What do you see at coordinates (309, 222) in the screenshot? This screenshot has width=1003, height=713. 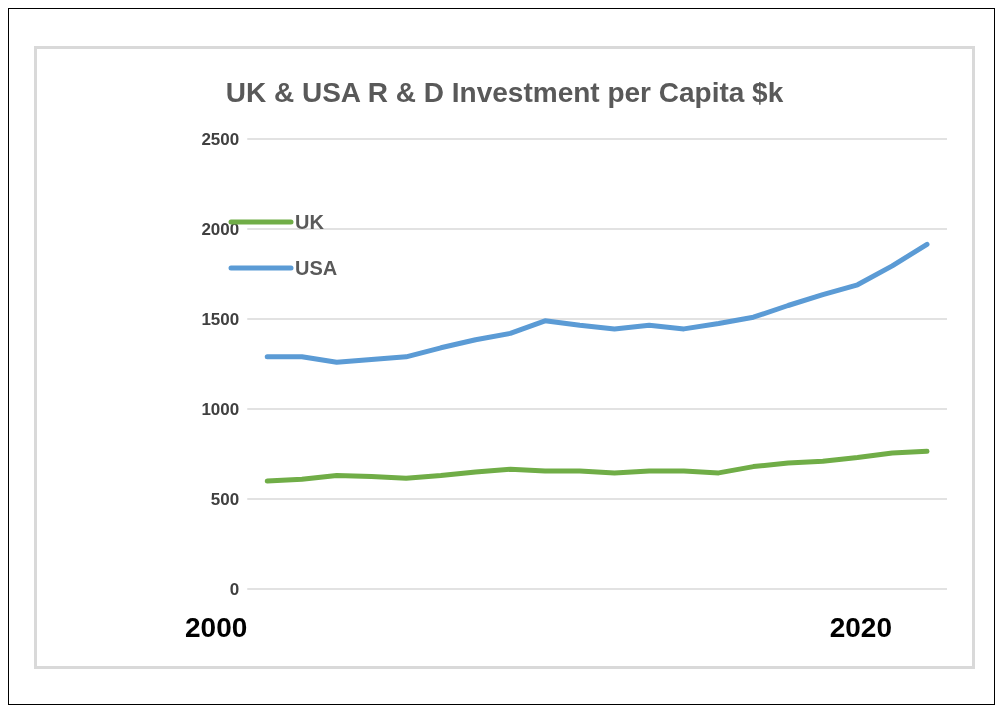 I see `legend-label: UK` at bounding box center [309, 222].